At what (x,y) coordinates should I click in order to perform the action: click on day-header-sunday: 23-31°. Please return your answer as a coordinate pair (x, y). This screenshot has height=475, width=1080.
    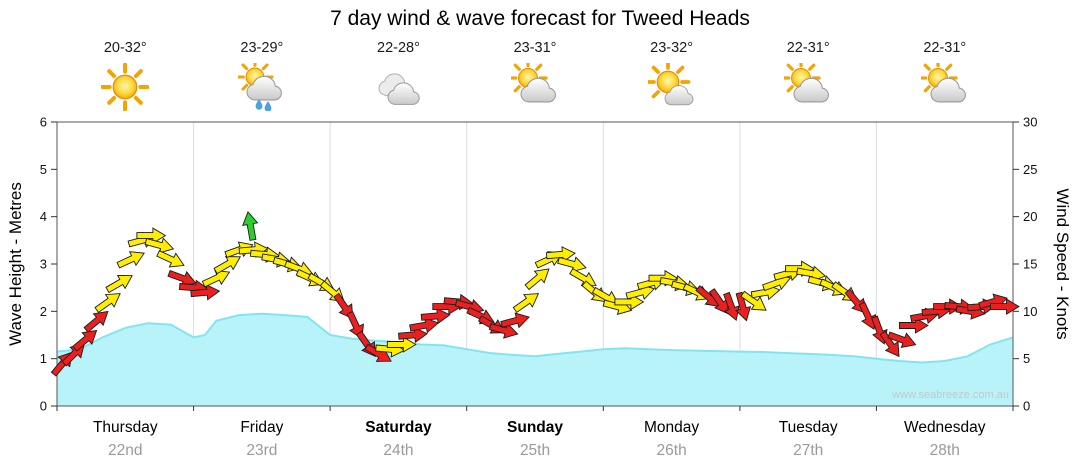
    Looking at the image, I should click on (535, 75).